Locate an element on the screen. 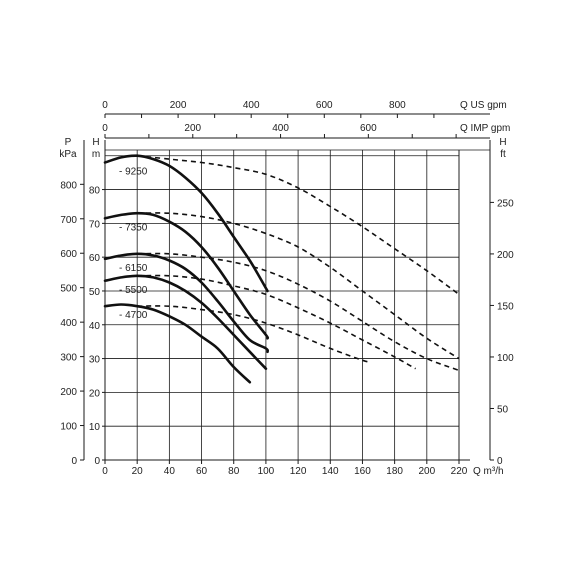  left-kpa-tick-label: 500 is located at coordinates (68, 289).